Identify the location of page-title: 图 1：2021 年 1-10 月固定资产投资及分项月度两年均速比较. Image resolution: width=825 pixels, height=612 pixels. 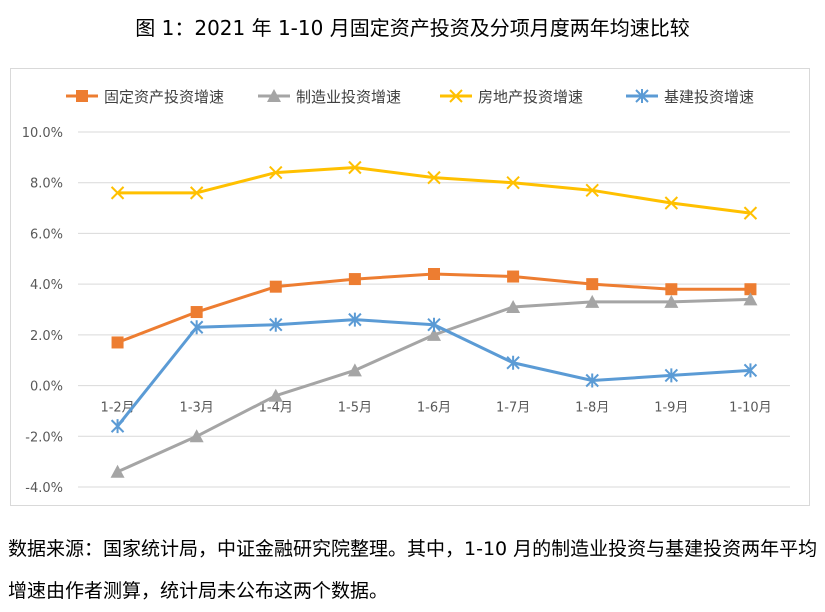
(412, 28).